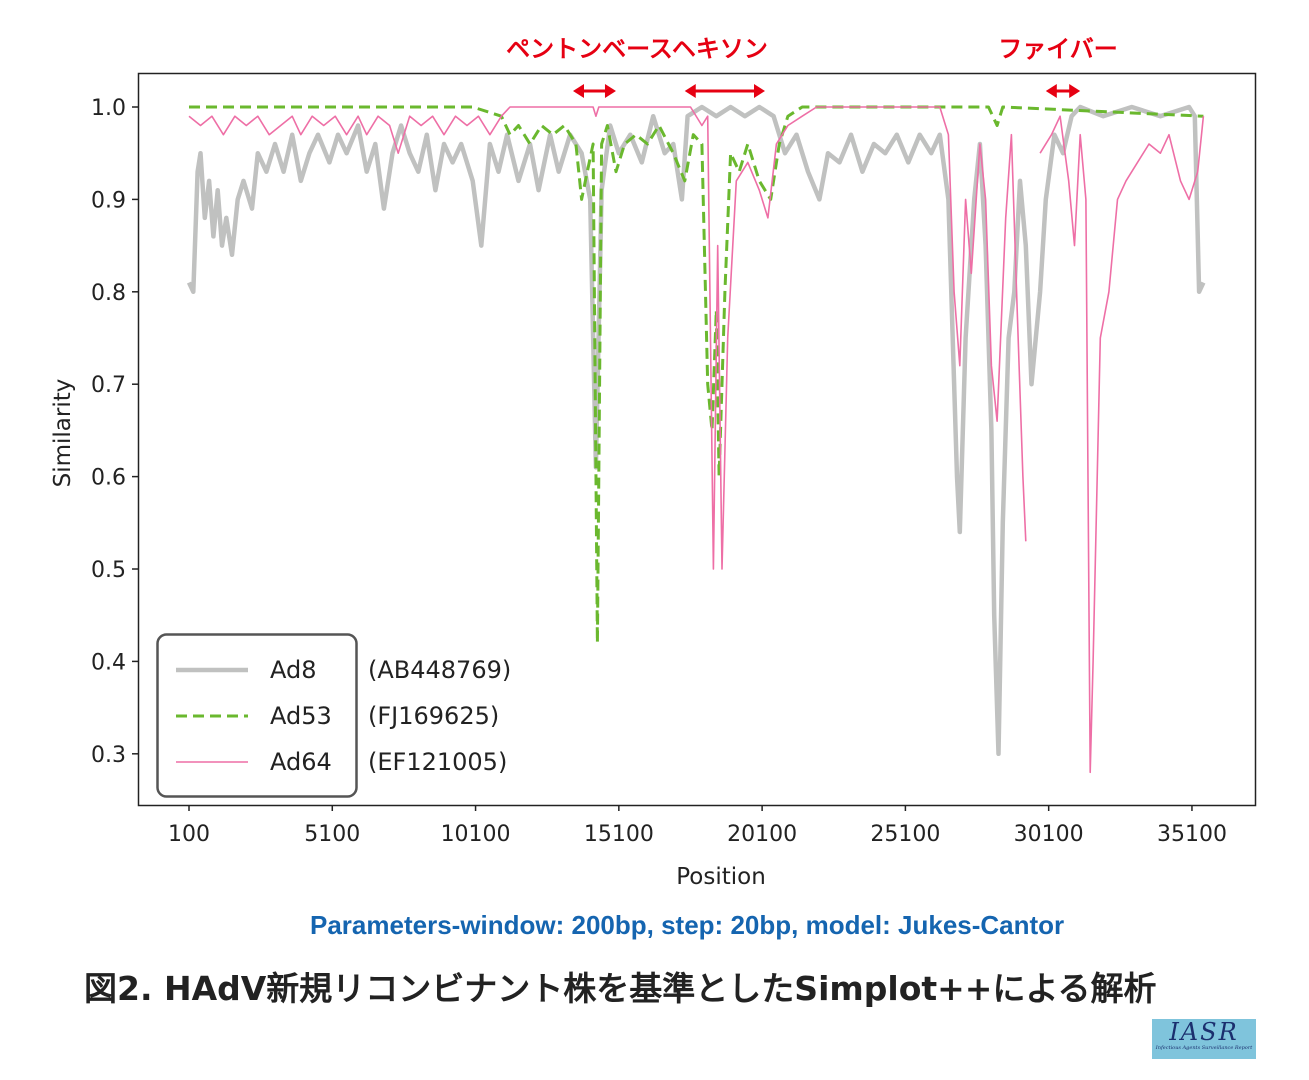 The height and width of the screenshot is (1080, 1309). What do you see at coordinates (905, 834) in the screenshot?
I see `x-tick-label: 25100` at bounding box center [905, 834].